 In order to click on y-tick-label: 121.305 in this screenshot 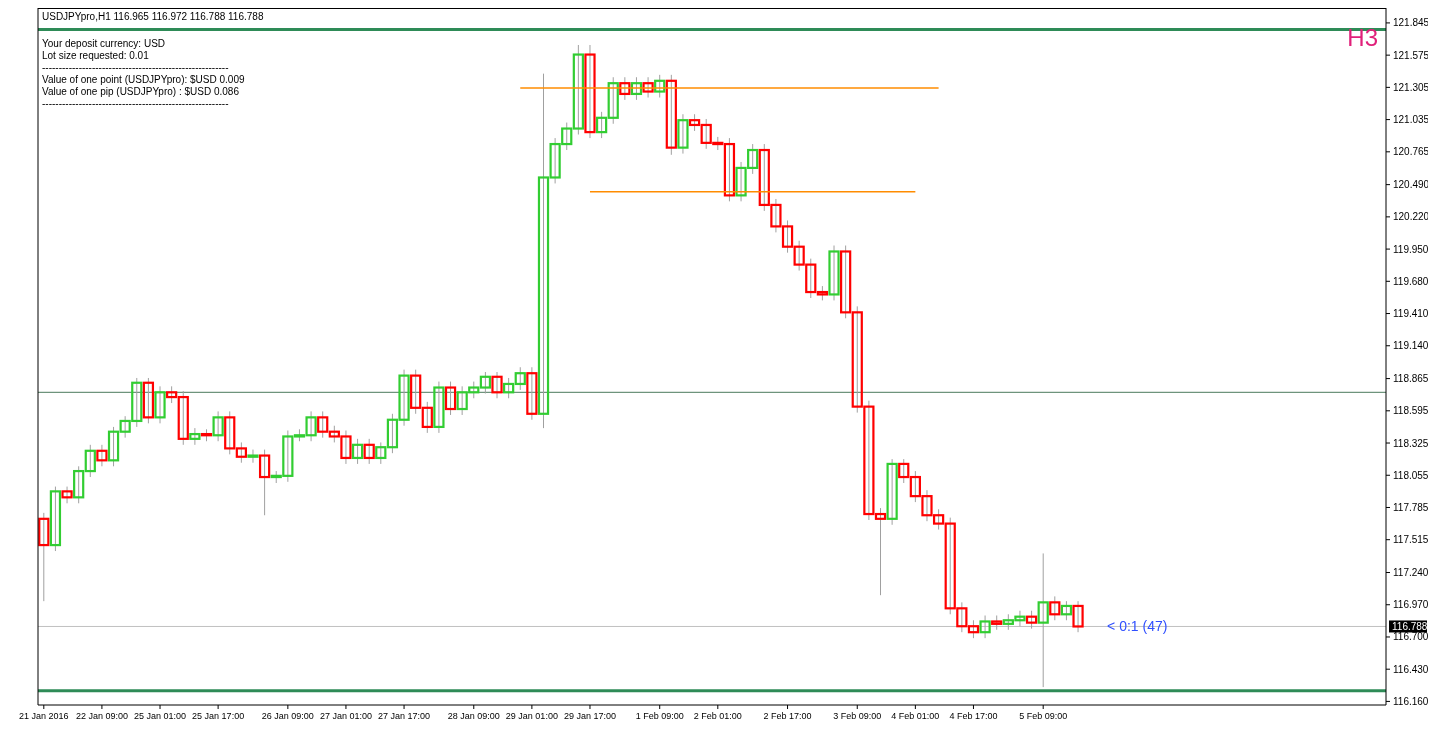, I will do `click(1411, 87)`.